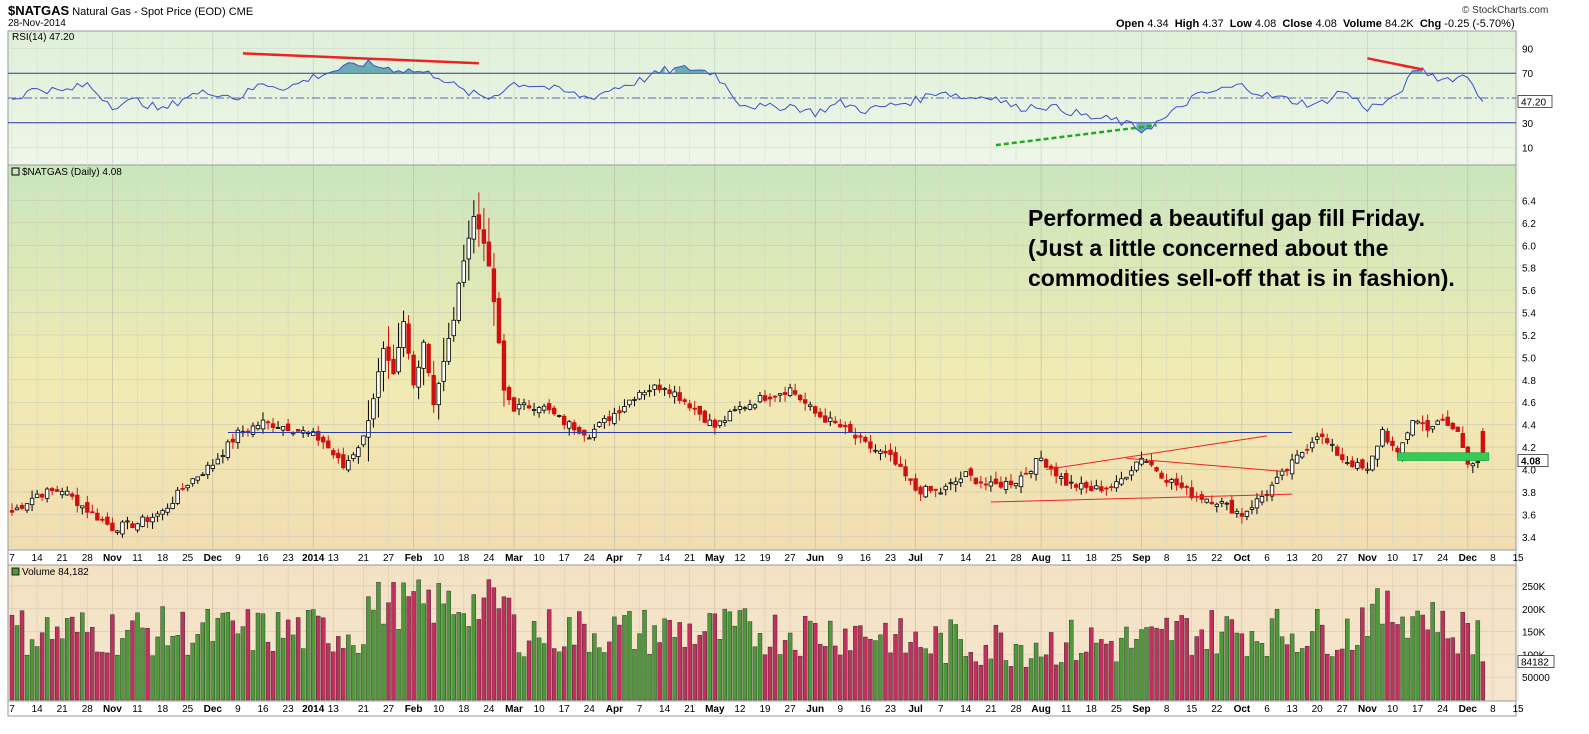 Image resolution: width=1589 pixels, height=734 pixels. I want to click on date-label: 17, so click(565, 558).